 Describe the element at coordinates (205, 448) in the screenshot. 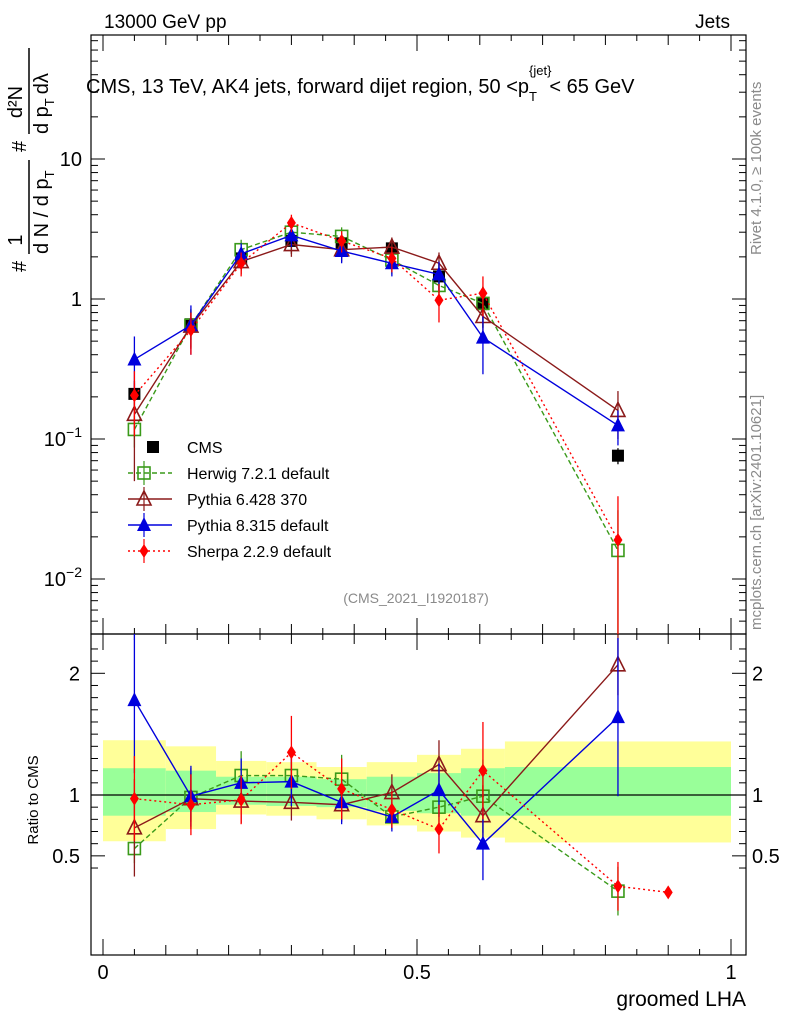

I see `legend-label: CMS` at that location.